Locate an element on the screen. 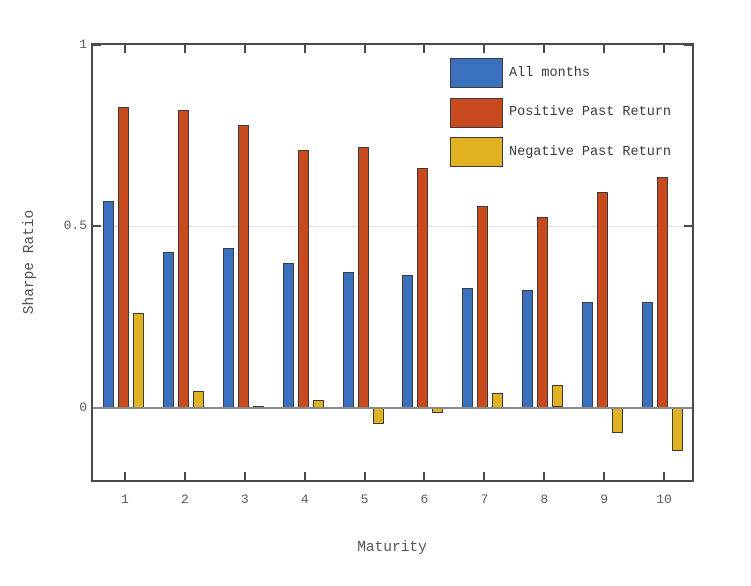  x-tick-label-5: 5 is located at coordinates (364, 499).